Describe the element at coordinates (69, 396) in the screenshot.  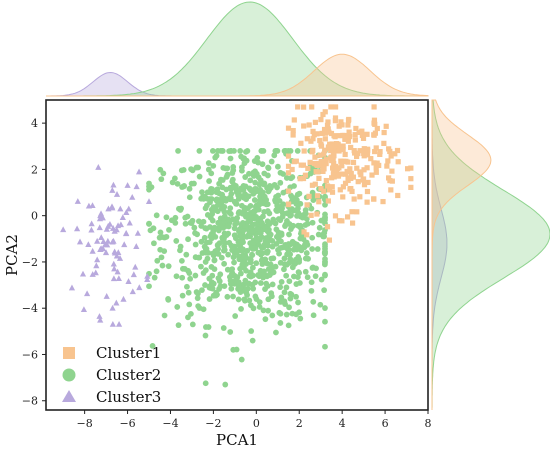
I see `legend-marker-cluster3` at that location.